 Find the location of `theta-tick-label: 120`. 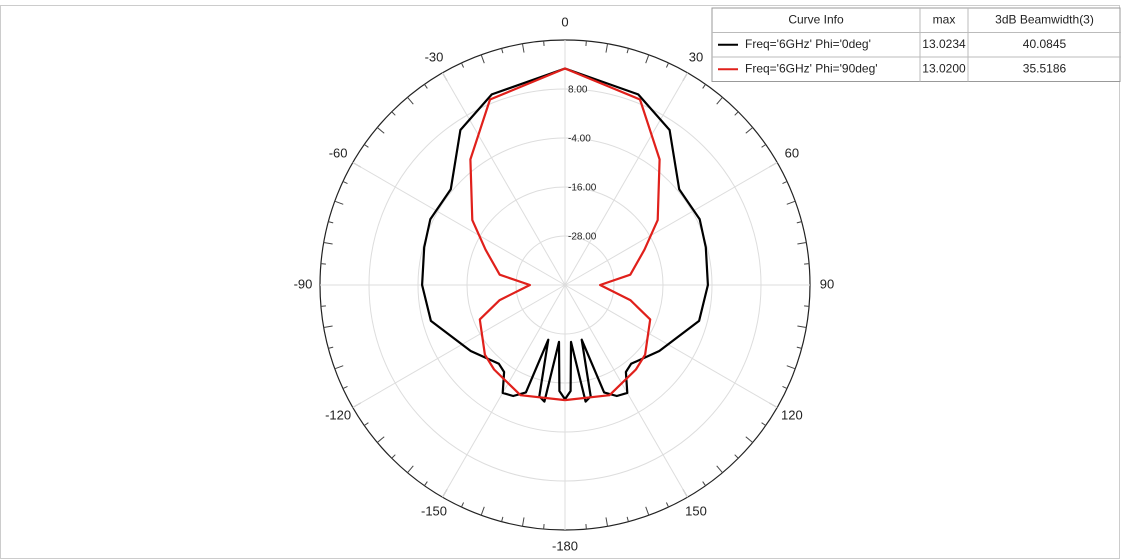

theta-tick-label: 120 is located at coordinates (792, 414).